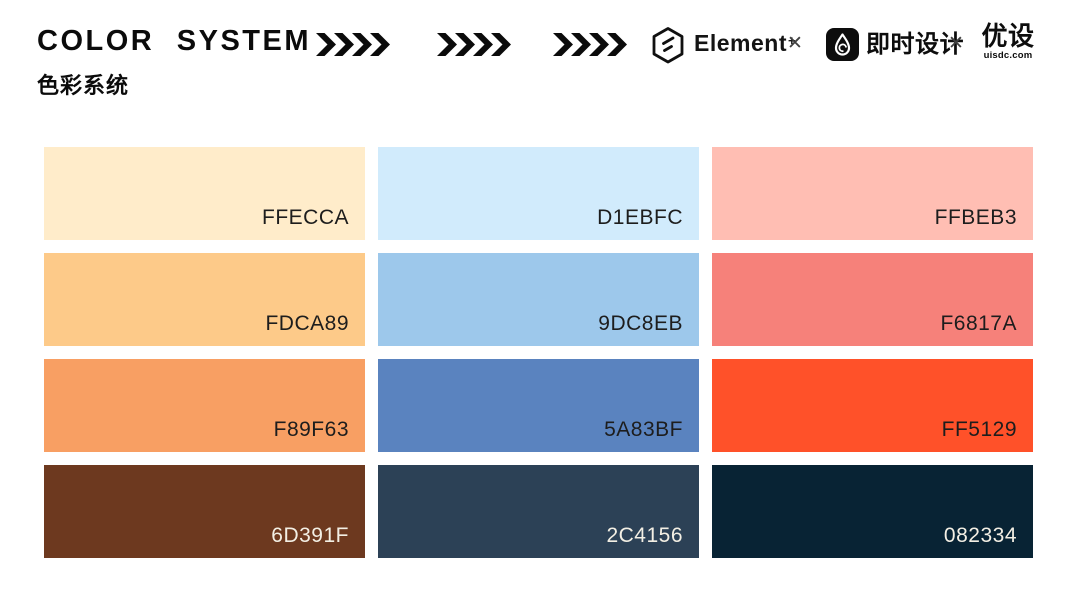  I want to click on color-swatch: FF5129, so click(872, 405).